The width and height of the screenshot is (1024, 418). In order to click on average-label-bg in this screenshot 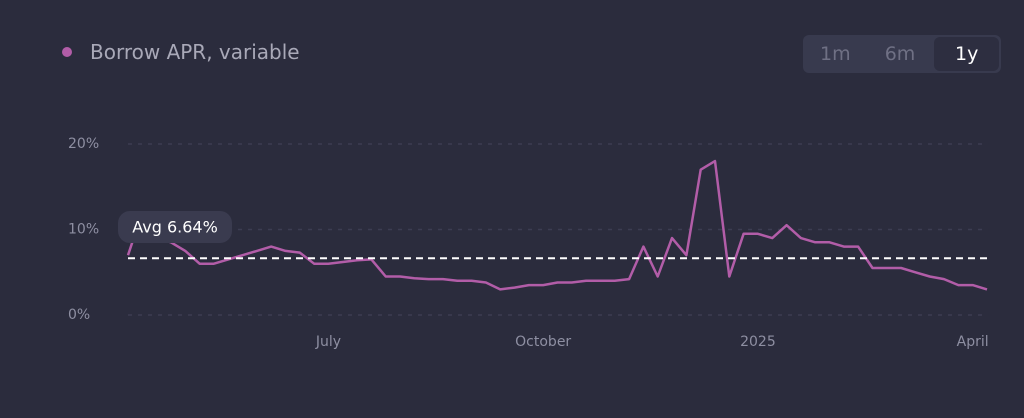, I will do `click(175, 227)`.